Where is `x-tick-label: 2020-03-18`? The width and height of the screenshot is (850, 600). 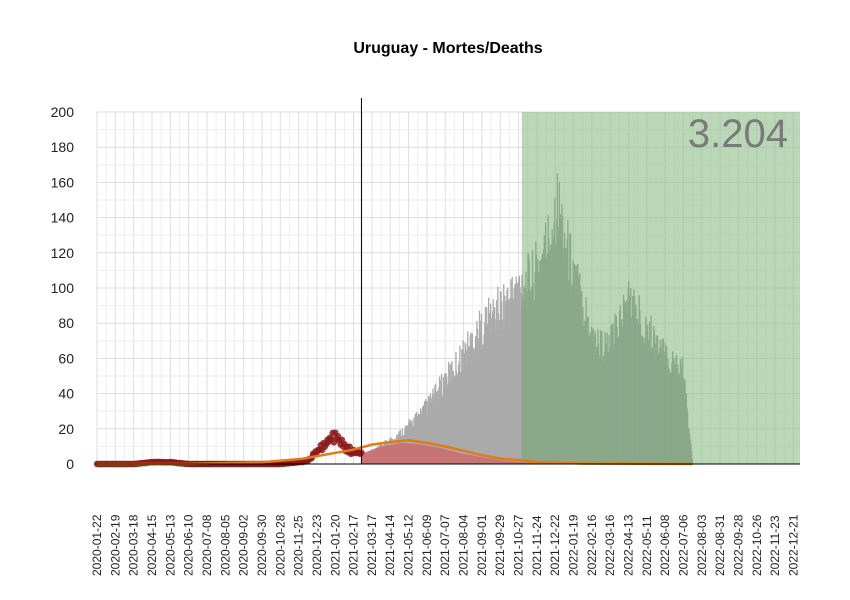
x-tick-label: 2020-03-18 is located at coordinates (134, 545).